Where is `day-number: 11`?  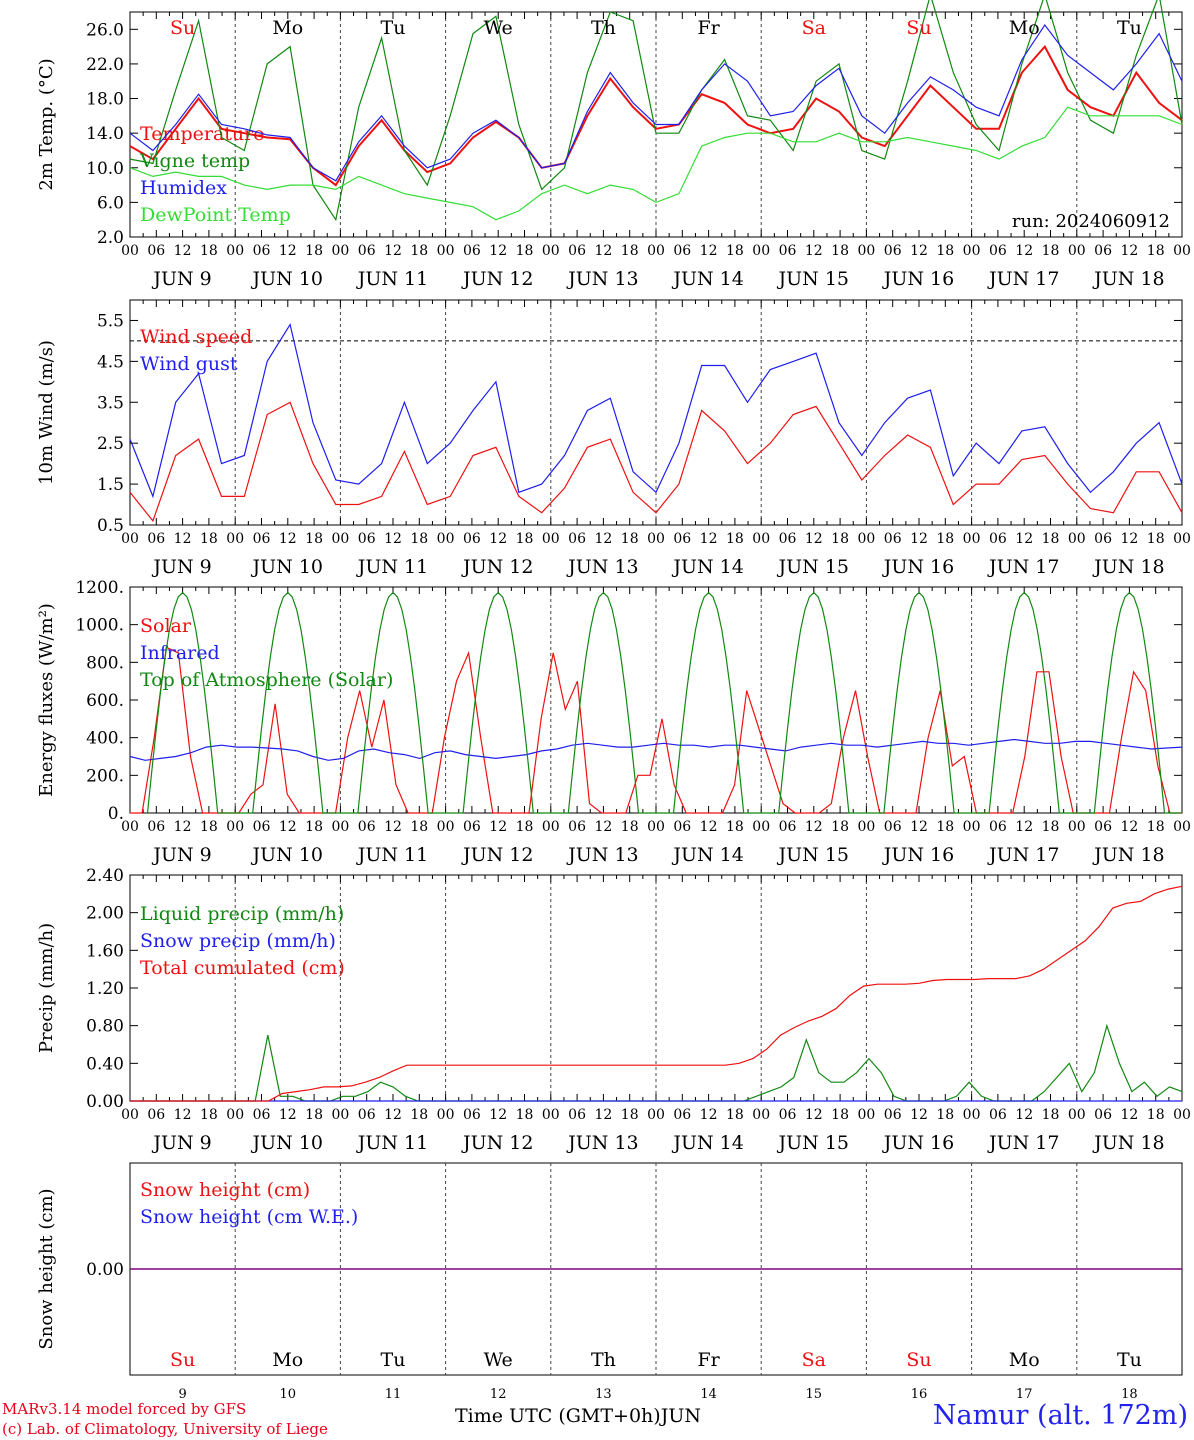
day-number: 11 is located at coordinates (393, 1394).